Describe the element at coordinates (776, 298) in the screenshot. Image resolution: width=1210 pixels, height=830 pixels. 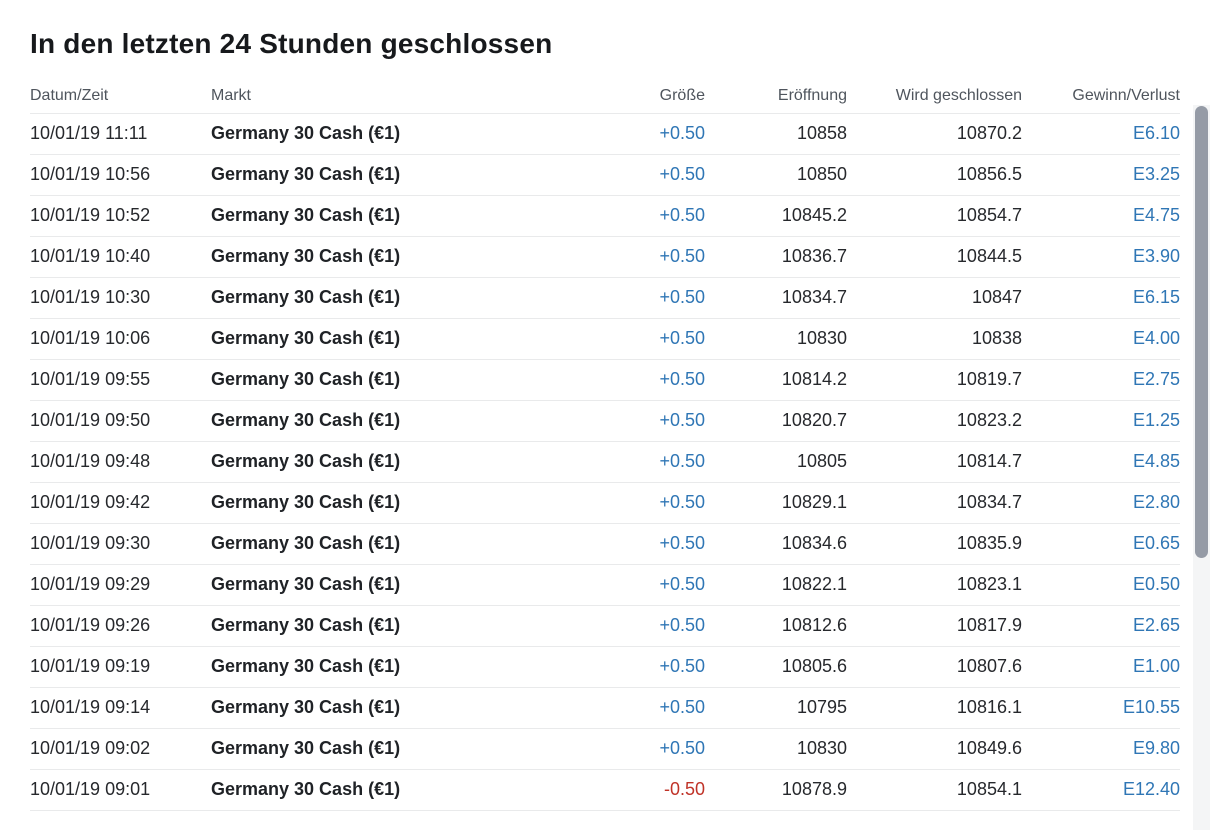
I see `cell-open: 10834.7` at that location.